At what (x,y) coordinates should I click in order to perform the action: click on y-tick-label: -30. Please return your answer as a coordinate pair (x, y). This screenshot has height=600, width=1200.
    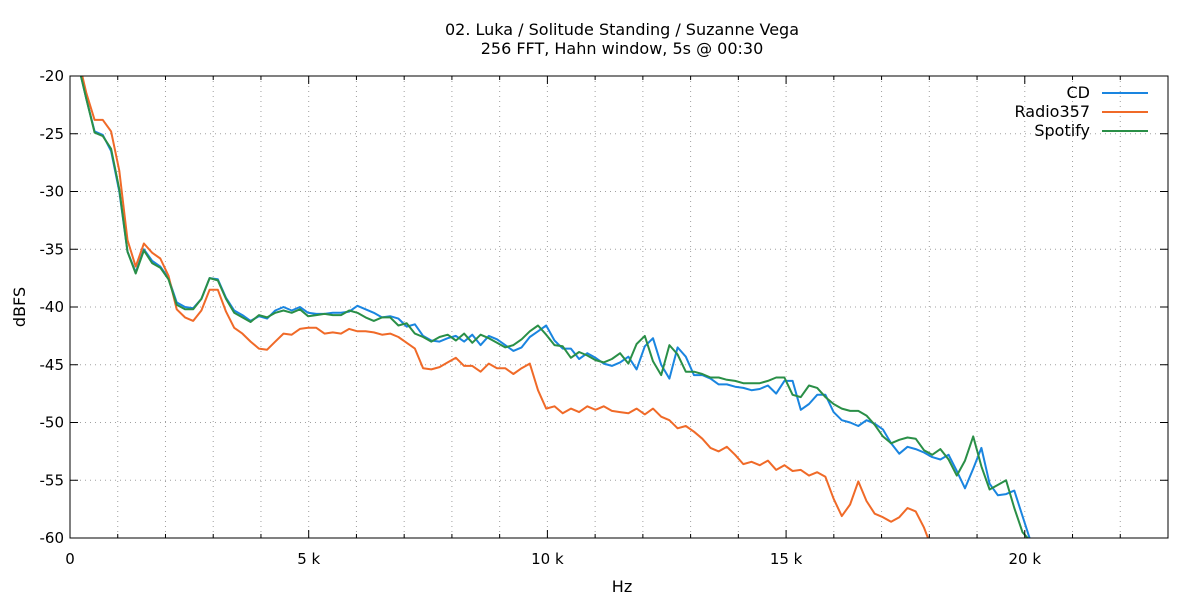
    Looking at the image, I should click on (52, 192).